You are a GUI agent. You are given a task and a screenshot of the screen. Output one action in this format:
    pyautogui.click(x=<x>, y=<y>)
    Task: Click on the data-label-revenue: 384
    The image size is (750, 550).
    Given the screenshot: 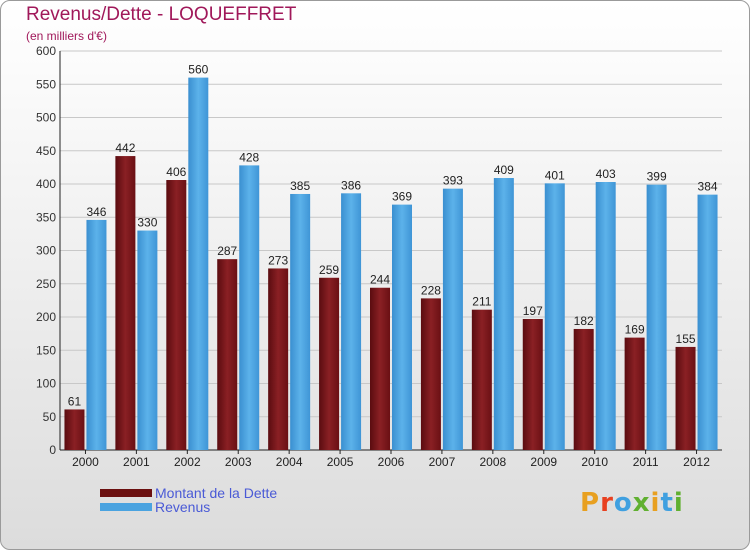 What is the action you would take?
    pyautogui.click(x=708, y=187)
    